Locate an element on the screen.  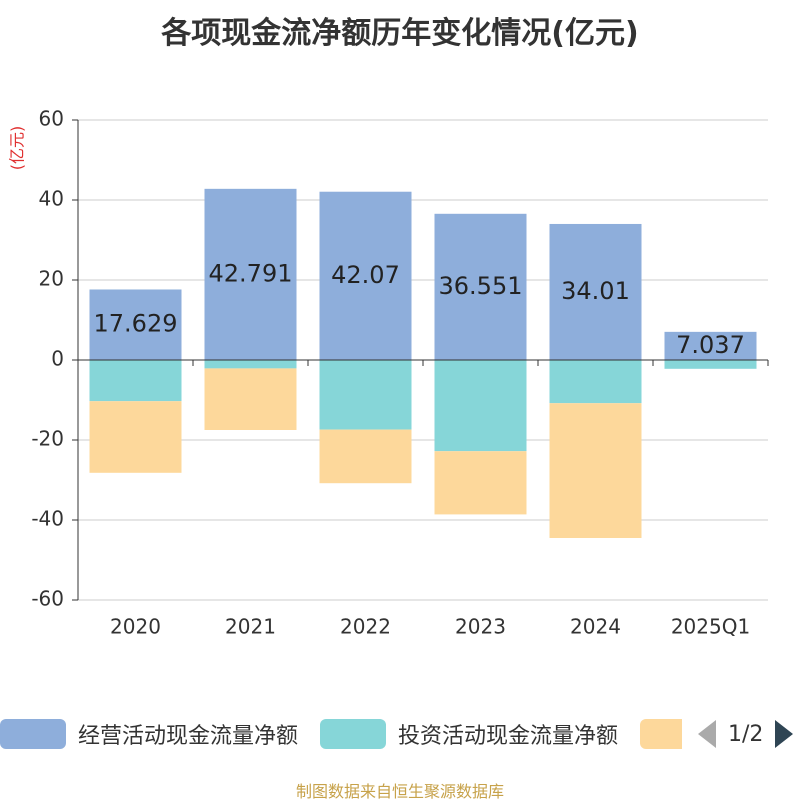
y-tick-label: 40 is located at coordinates (51, 199).